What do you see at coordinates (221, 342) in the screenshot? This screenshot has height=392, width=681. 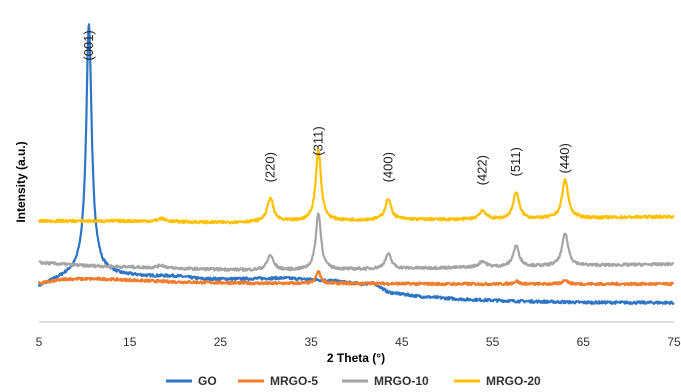 I see `x-tick-label-2: 25` at bounding box center [221, 342].